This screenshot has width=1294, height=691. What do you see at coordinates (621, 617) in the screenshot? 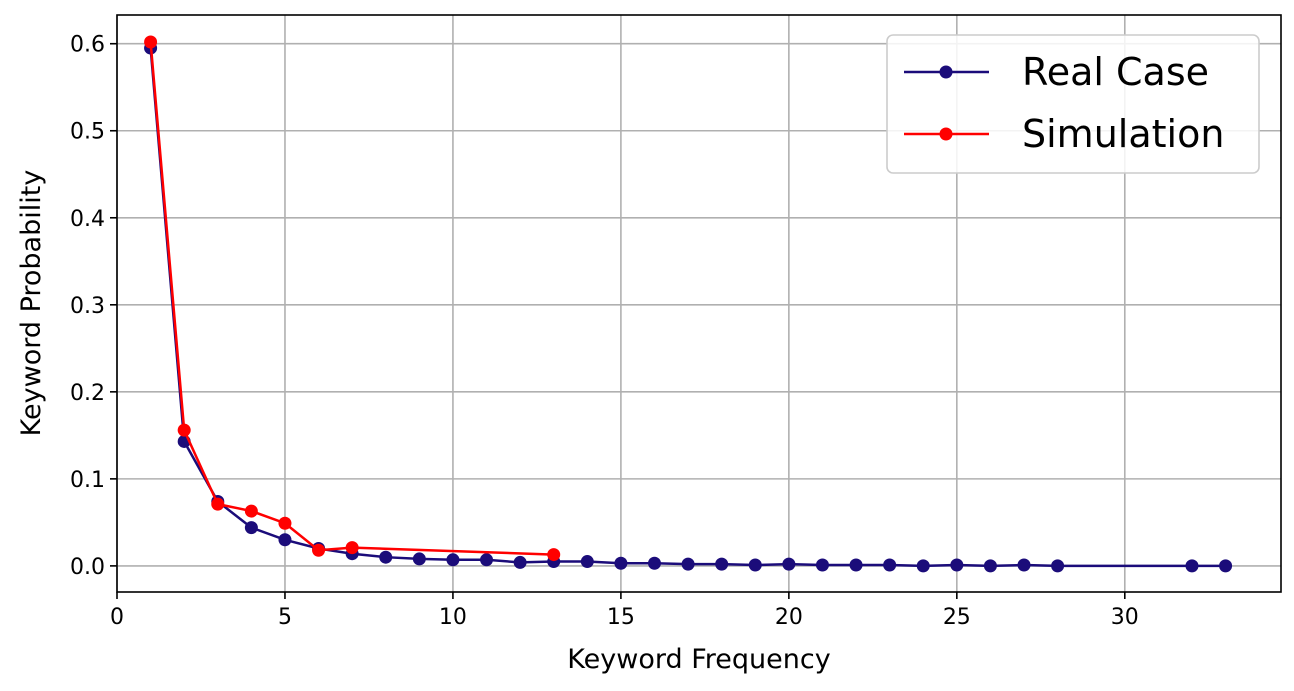
I see `x-tick-label: 15` at bounding box center [621, 617].